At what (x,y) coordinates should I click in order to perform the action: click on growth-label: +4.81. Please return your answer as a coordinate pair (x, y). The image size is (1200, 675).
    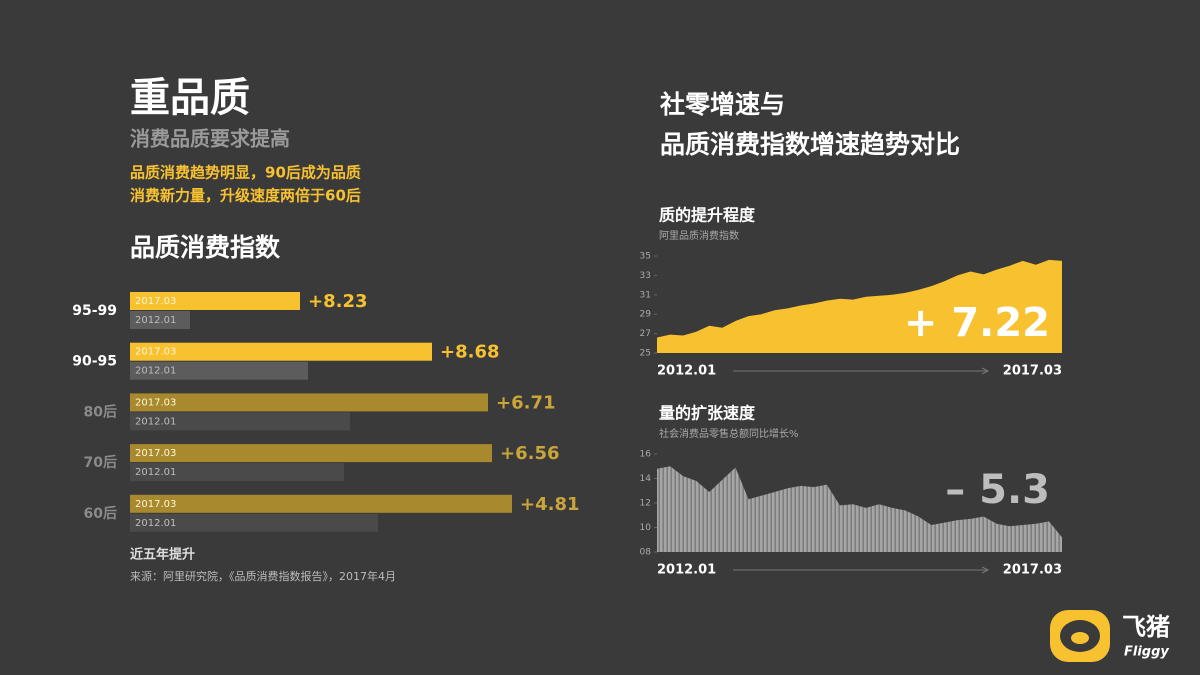
    Looking at the image, I should click on (550, 504).